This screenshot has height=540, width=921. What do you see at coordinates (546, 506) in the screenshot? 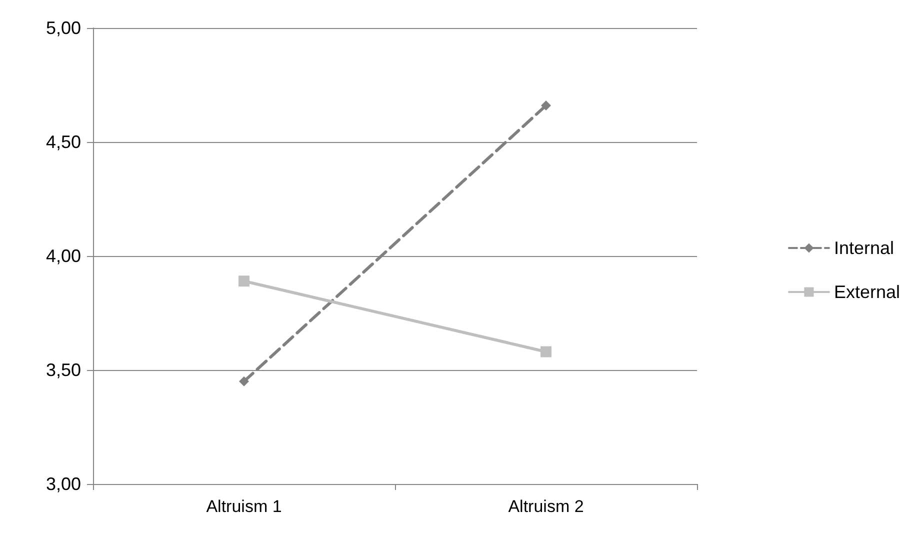
I see `x-tick-label: Altruism 2` at bounding box center [546, 506].